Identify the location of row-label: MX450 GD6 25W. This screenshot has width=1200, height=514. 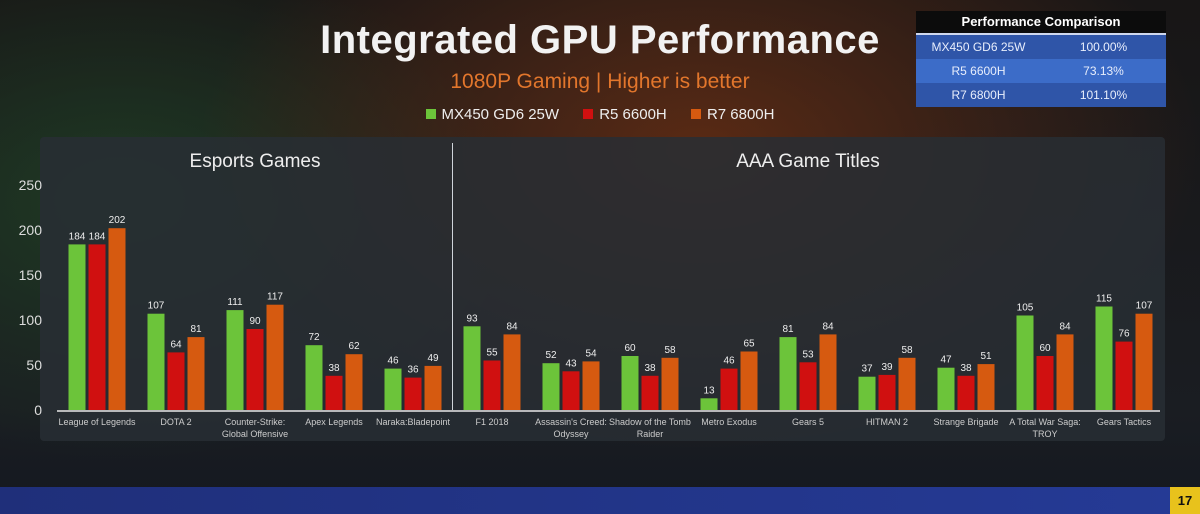
(978, 47).